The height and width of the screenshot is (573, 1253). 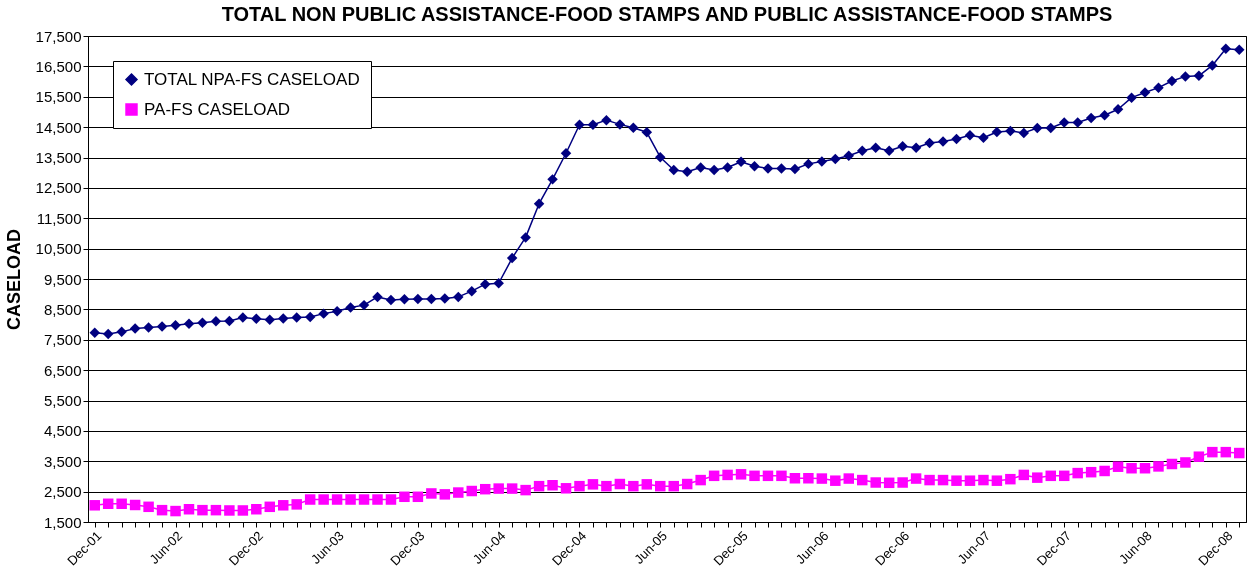 I want to click on legend-label: PA-FS CASELOAD, so click(x=217, y=109).